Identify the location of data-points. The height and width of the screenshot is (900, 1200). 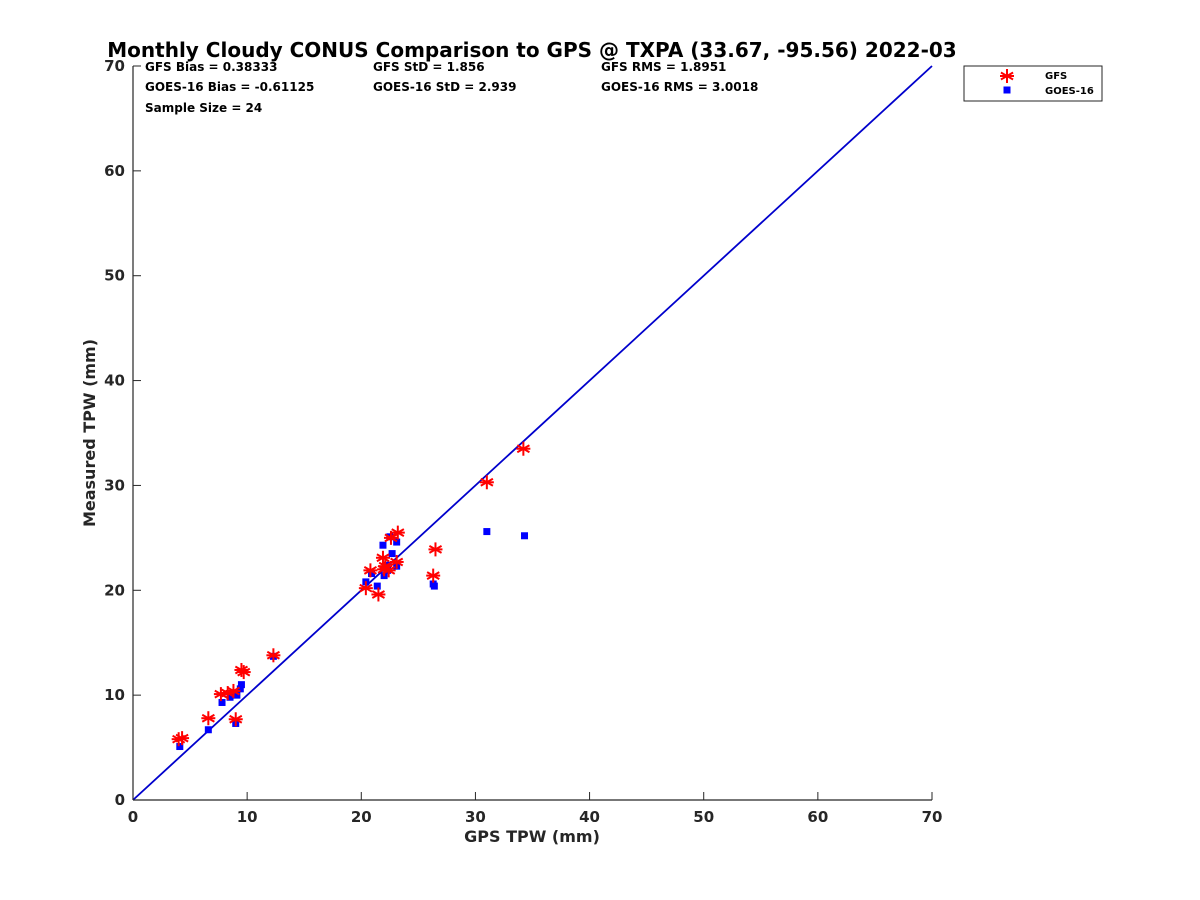
(351, 596).